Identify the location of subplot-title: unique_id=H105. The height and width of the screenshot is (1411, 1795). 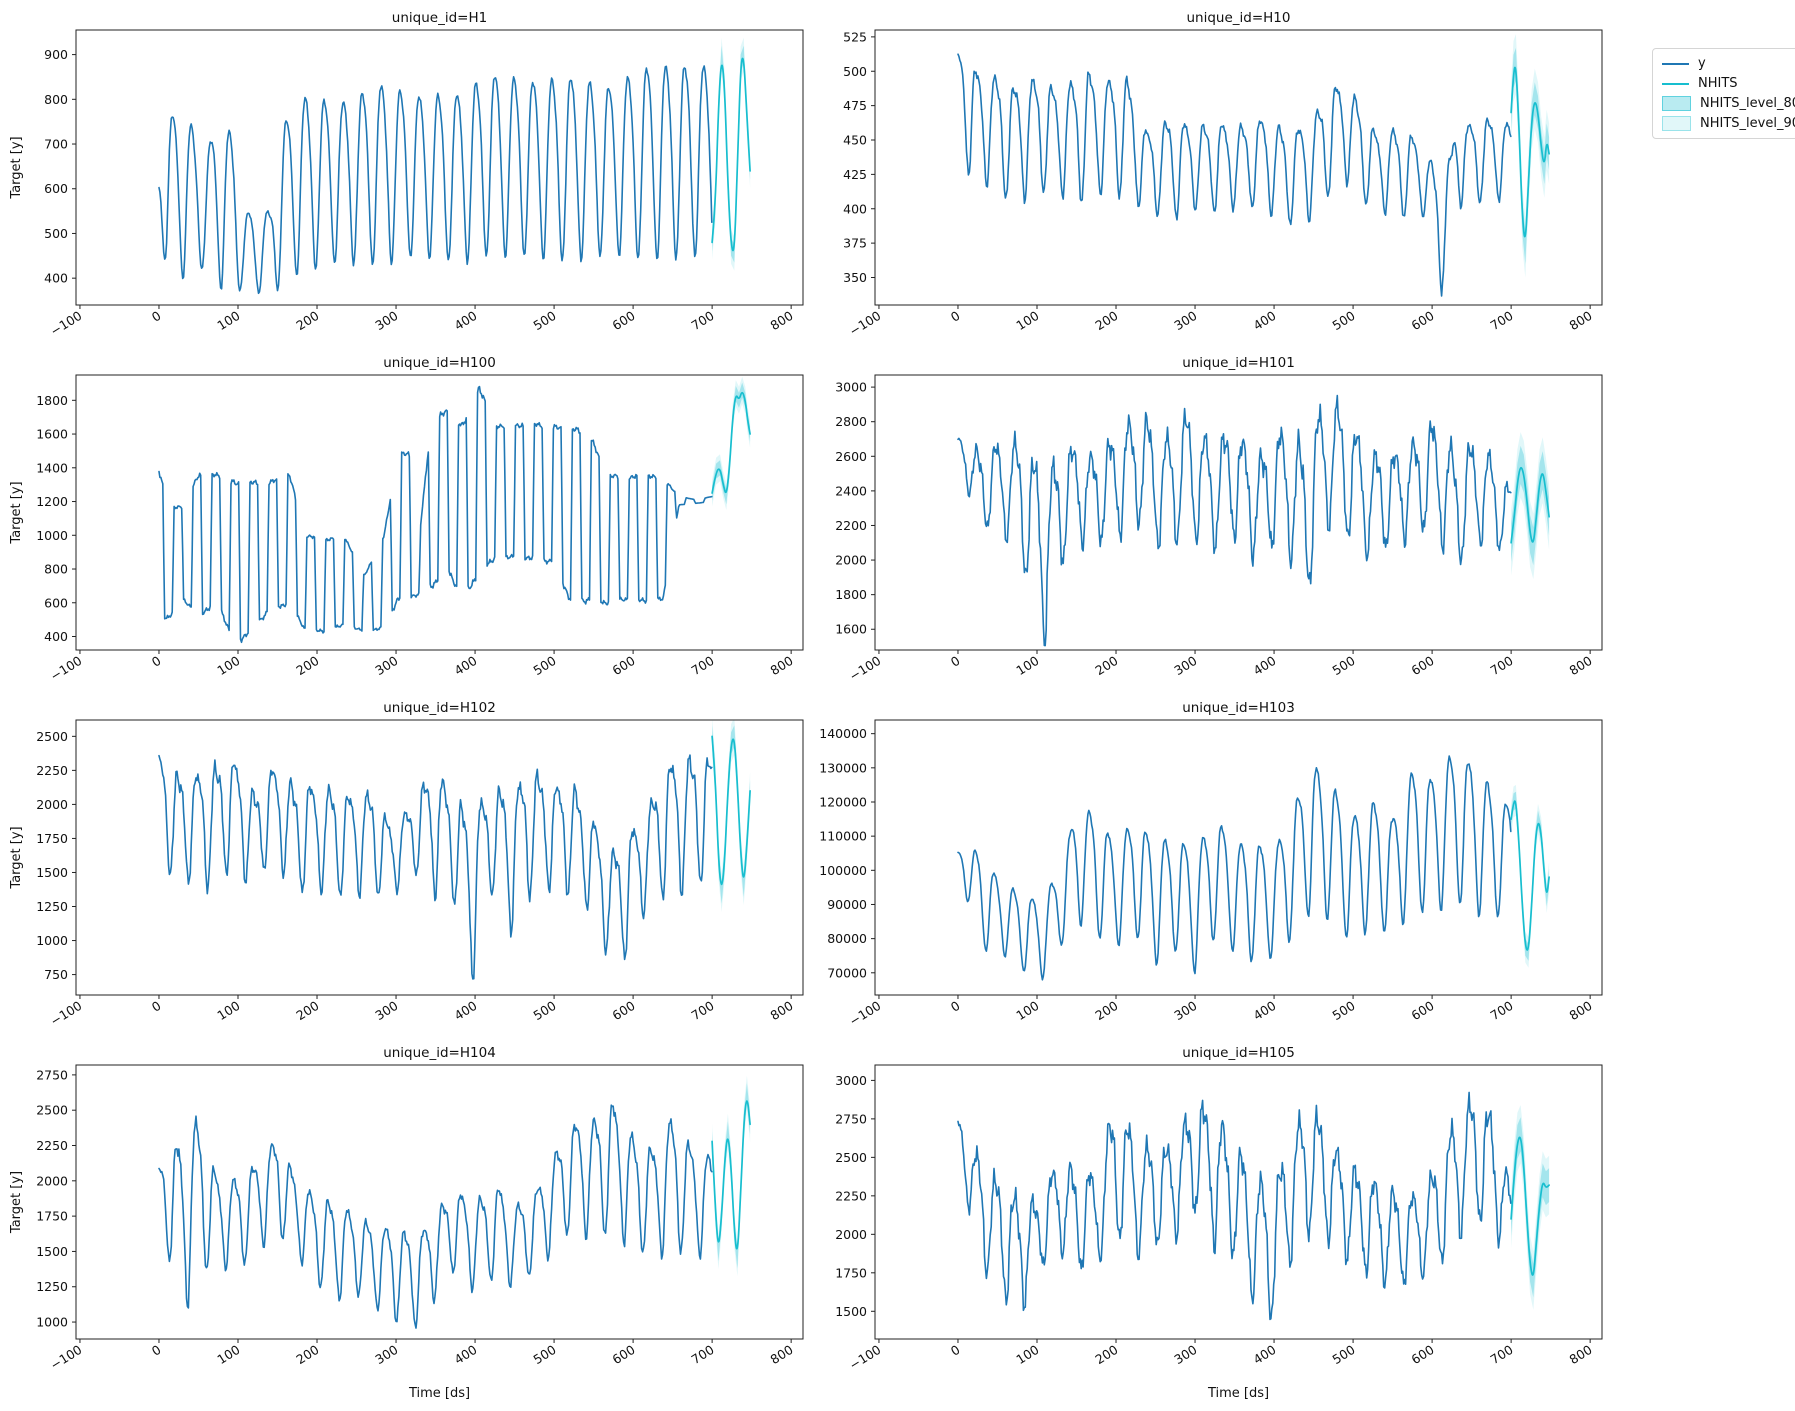
(1238, 1053).